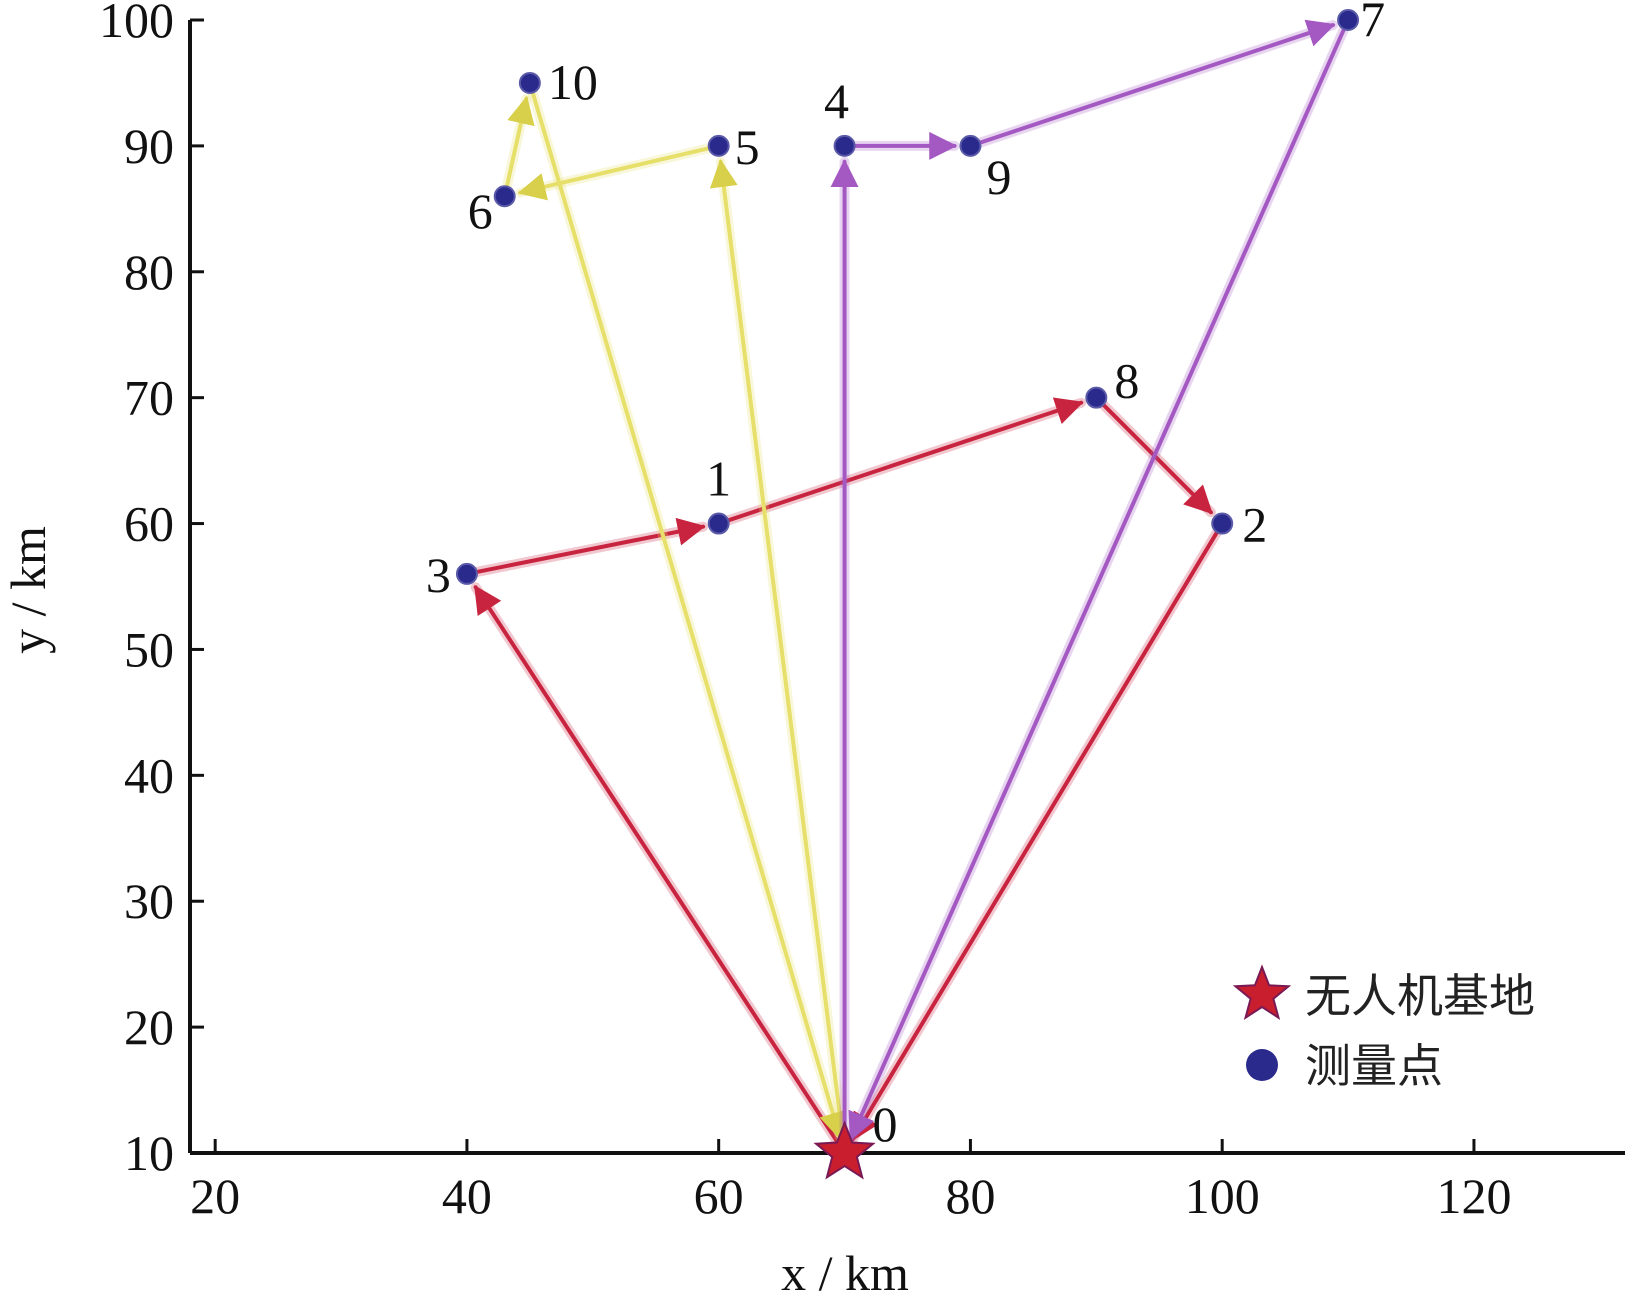  What do you see at coordinates (1254, 525) in the screenshot?
I see `point-label: 2` at bounding box center [1254, 525].